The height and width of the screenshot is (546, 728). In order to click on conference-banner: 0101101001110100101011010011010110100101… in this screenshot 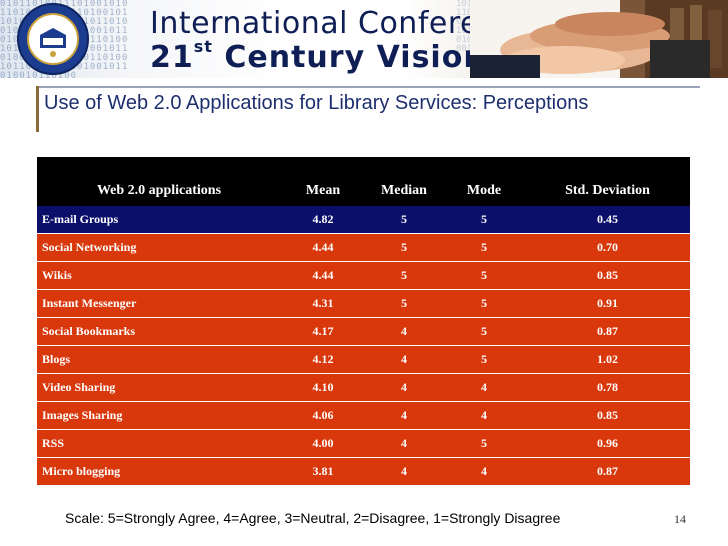, I will do `click(364, 39)`.